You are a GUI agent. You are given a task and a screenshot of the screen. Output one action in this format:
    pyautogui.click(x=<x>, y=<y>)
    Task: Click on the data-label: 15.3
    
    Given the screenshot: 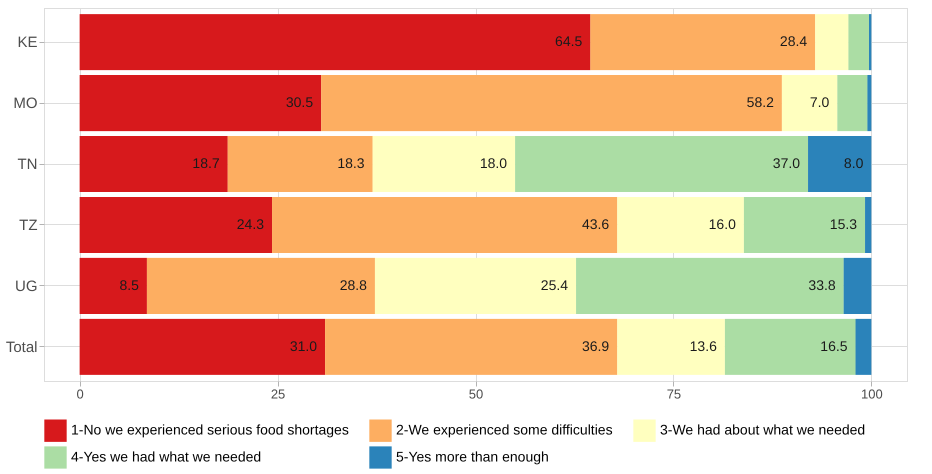 What is the action you would take?
    pyautogui.click(x=844, y=224)
    